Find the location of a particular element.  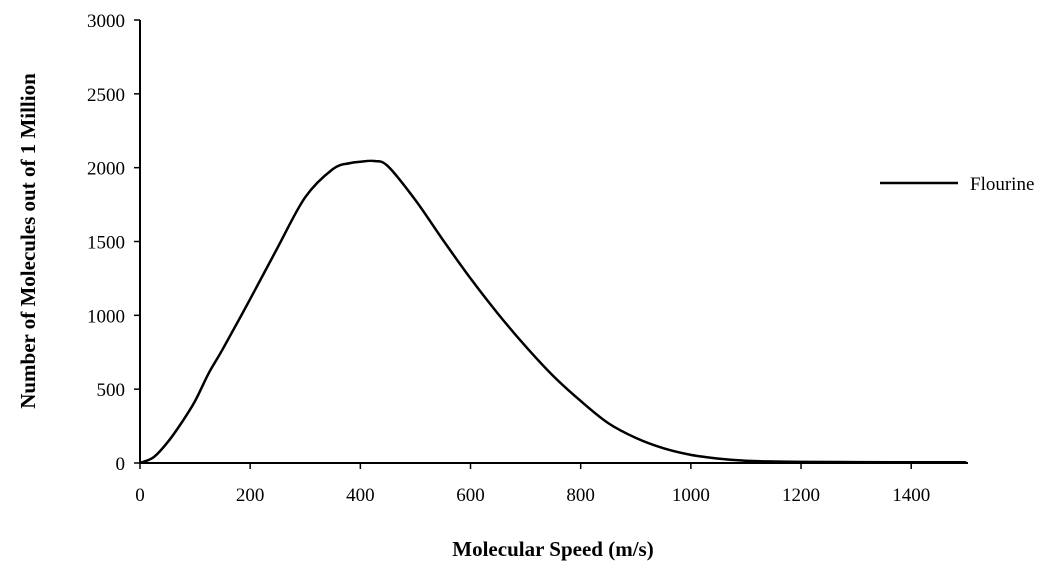

legend-label-flourine: Flourine is located at coordinates (1002, 184).